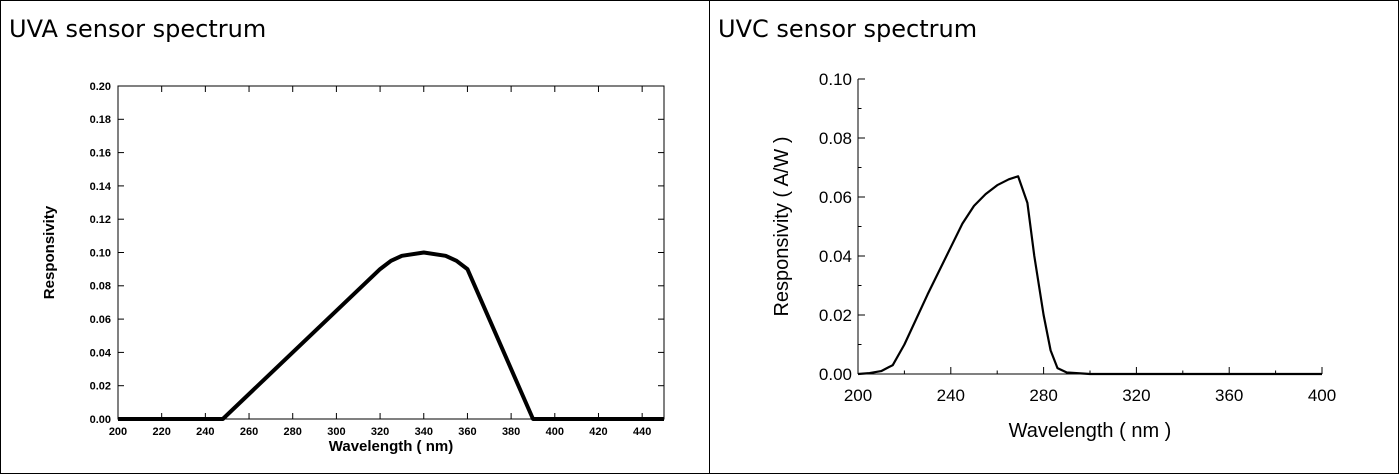 This screenshot has width=1400, height=475. Describe the element at coordinates (1229, 395) in the screenshot. I see `uvc-x-tick-label: 360` at that location.